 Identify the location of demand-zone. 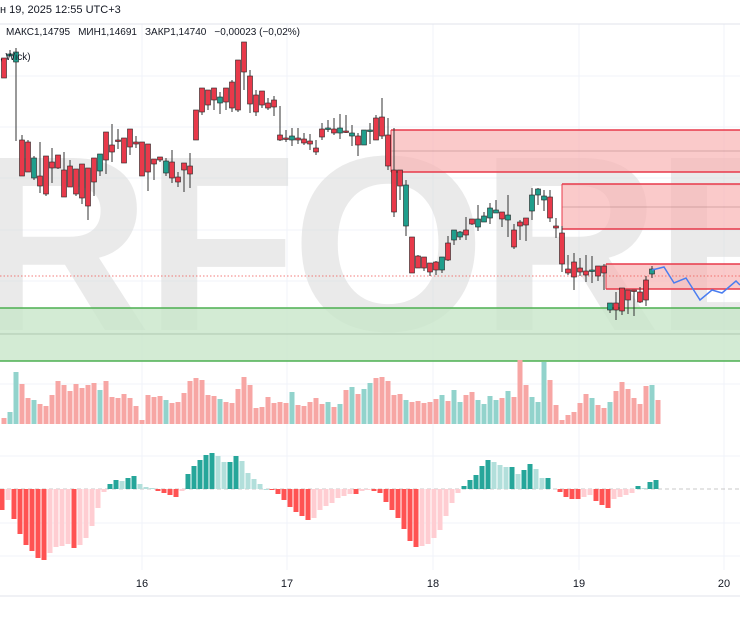
(370, 334).